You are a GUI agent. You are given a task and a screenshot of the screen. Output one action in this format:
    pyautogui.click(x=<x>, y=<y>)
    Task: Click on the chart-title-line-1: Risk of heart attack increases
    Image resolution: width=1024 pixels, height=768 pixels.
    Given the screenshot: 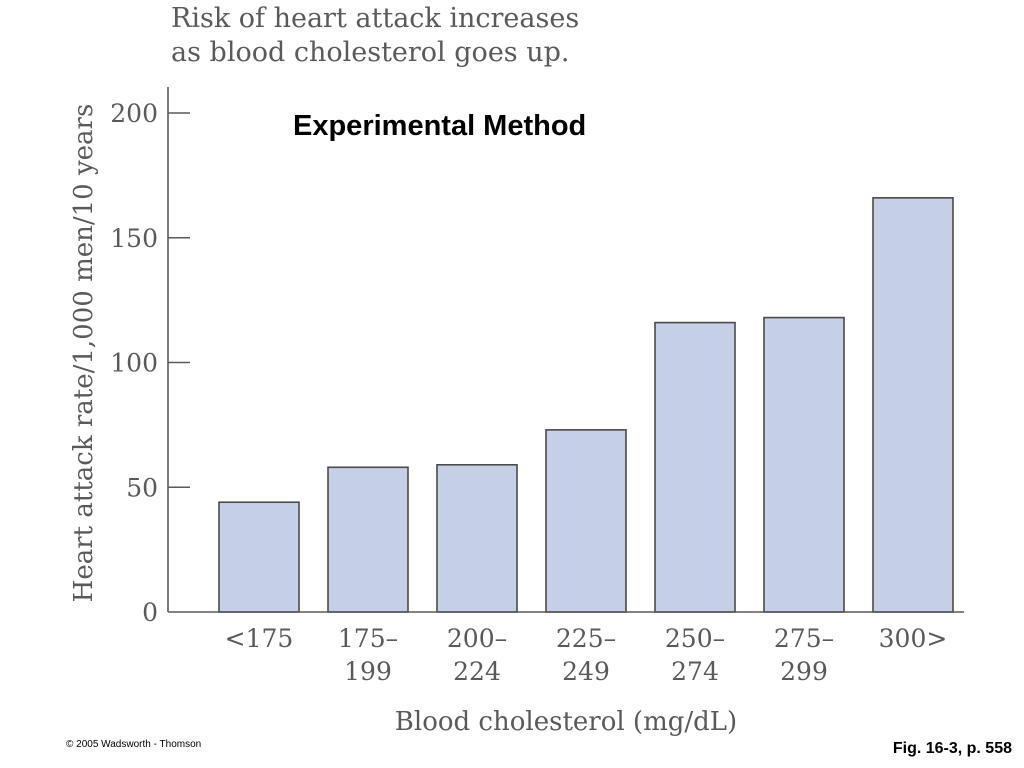 What is the action you would take?
    pyautogui.click(x=375, y=18)
    